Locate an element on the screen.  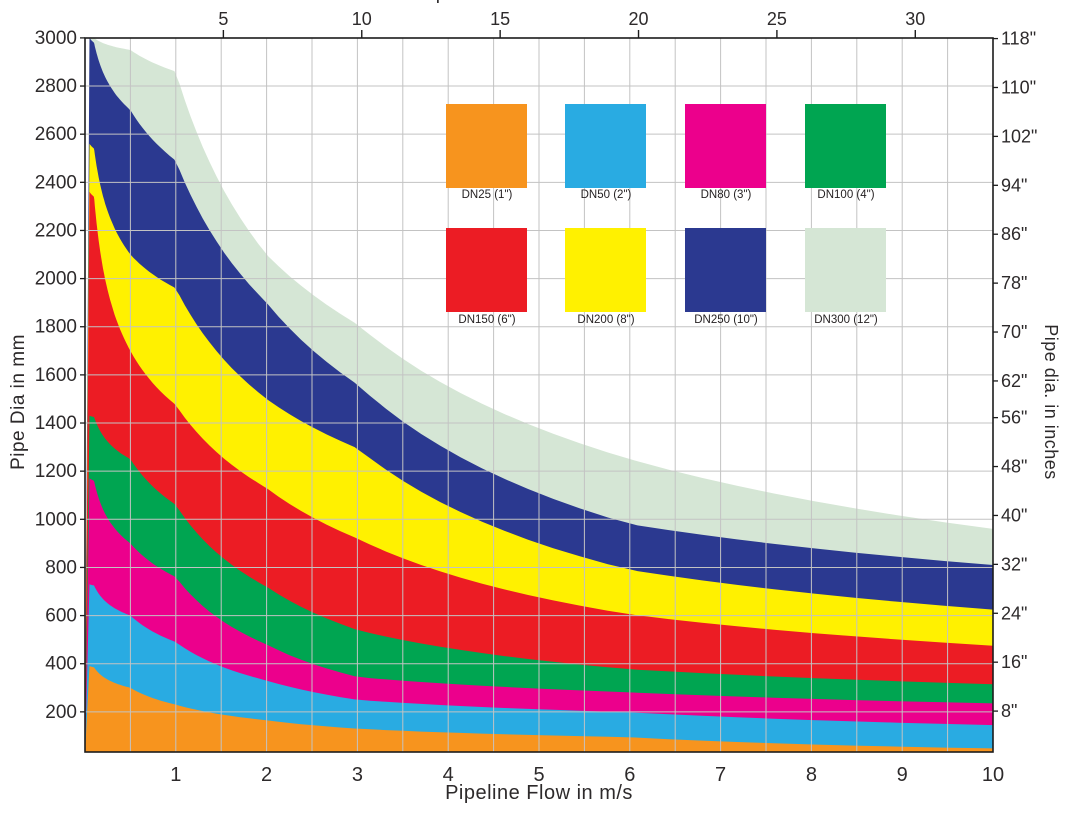
svg-text: 15 is located at coordinates (500, 19).